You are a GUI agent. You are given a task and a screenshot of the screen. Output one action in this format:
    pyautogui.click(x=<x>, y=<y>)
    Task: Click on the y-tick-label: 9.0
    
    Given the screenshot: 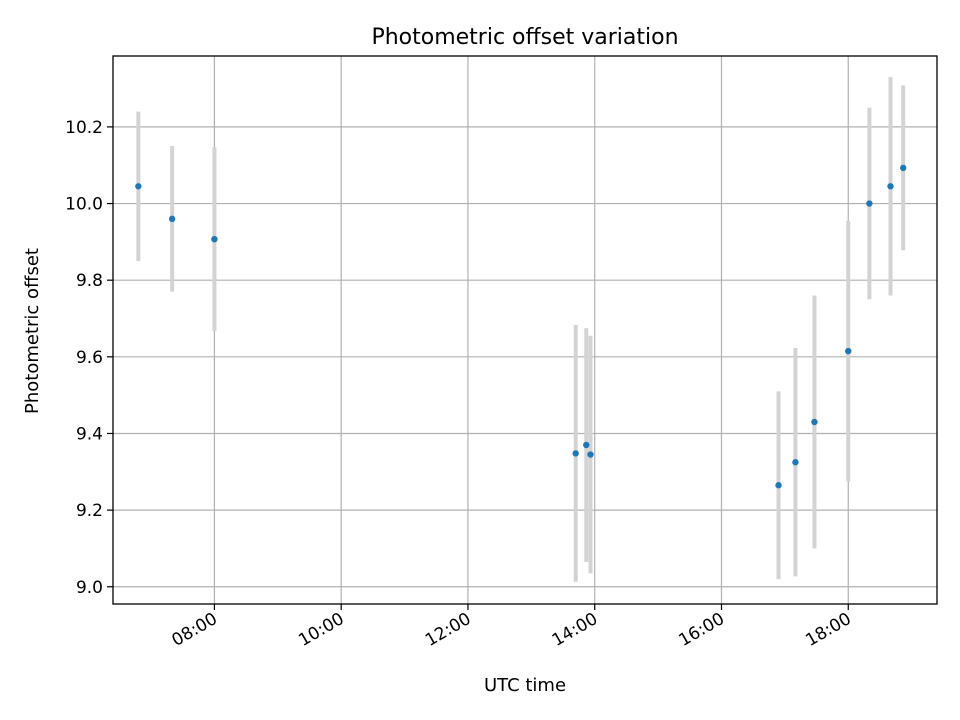 What is the action you would take?
    pyautogui.click(x=89, y=588)
    